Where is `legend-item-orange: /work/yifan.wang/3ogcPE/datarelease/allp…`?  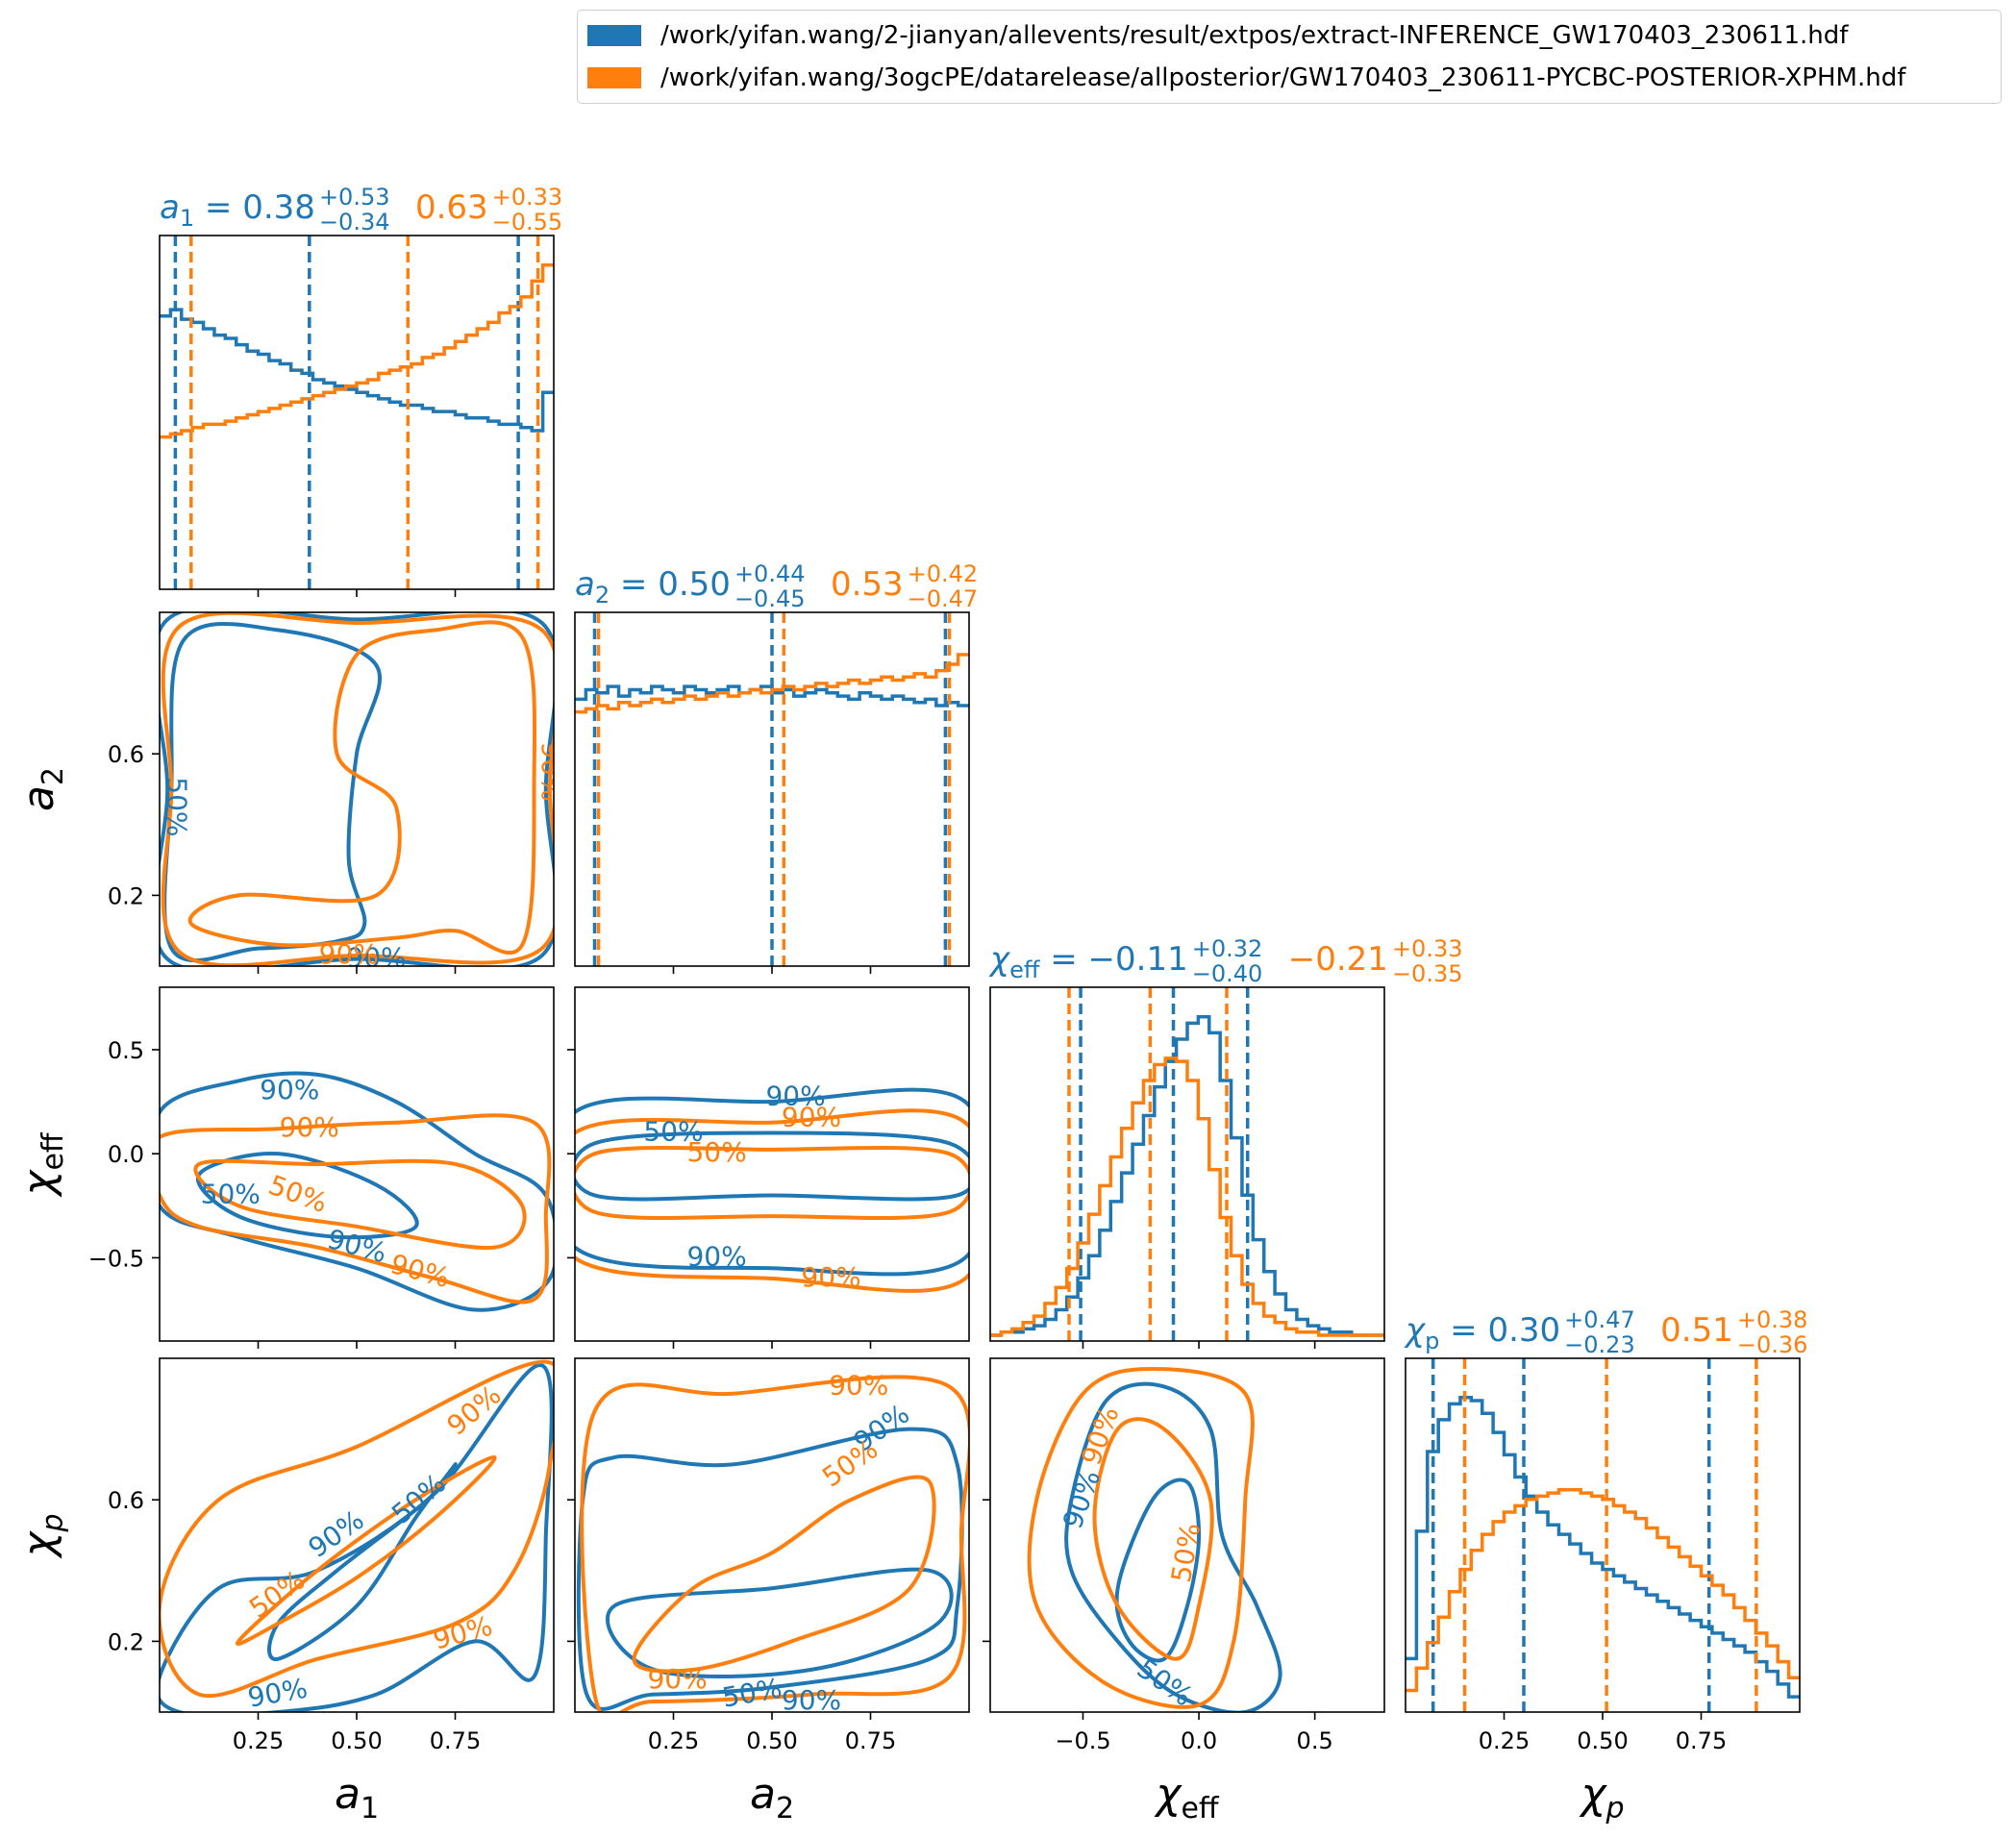 legend-item-orange: /work/yifan.wang/3ogcPE/datarelease/allp… is located at coordinates (1246, 78).